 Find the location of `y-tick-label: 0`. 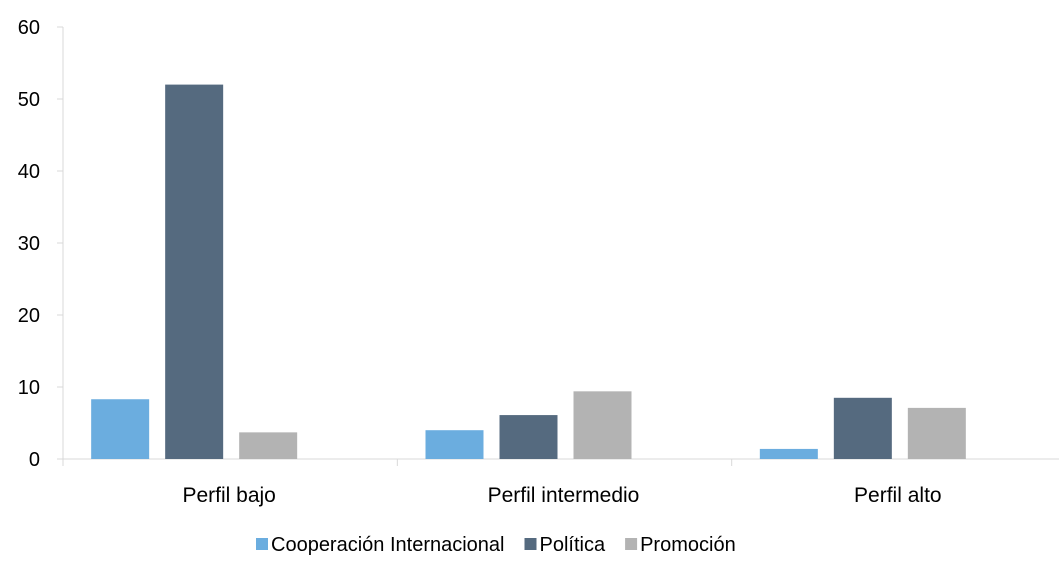

y-tick-label: 0 is located at coordinates (34, 460).